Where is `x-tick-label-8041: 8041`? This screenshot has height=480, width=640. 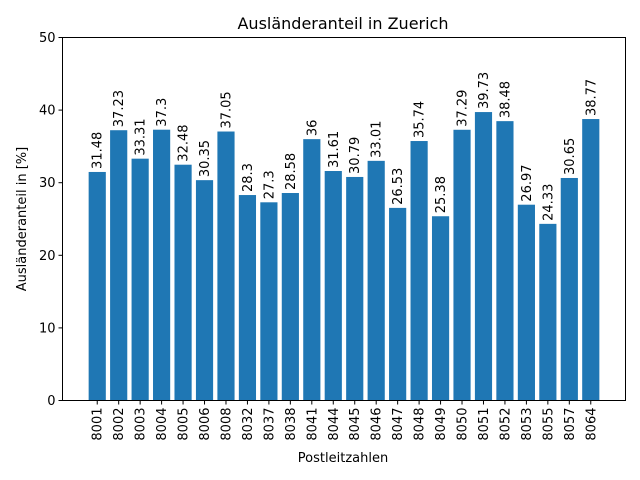
x-tick-label-8041: 8041 is located at coordinates (312, 424).